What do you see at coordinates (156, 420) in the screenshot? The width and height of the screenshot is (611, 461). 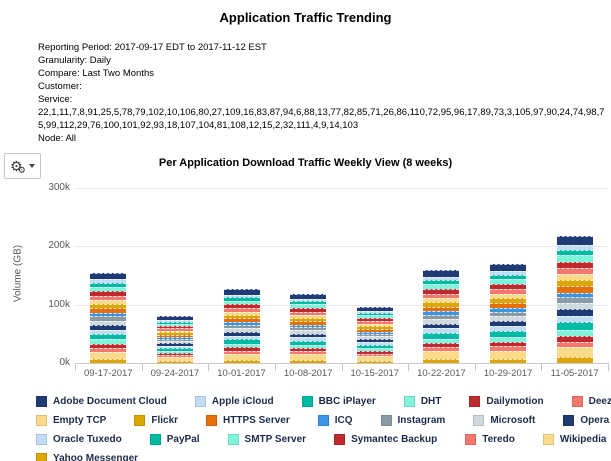 I see `legend-item-flickr: Flickr` at bounding box center [156, 420].